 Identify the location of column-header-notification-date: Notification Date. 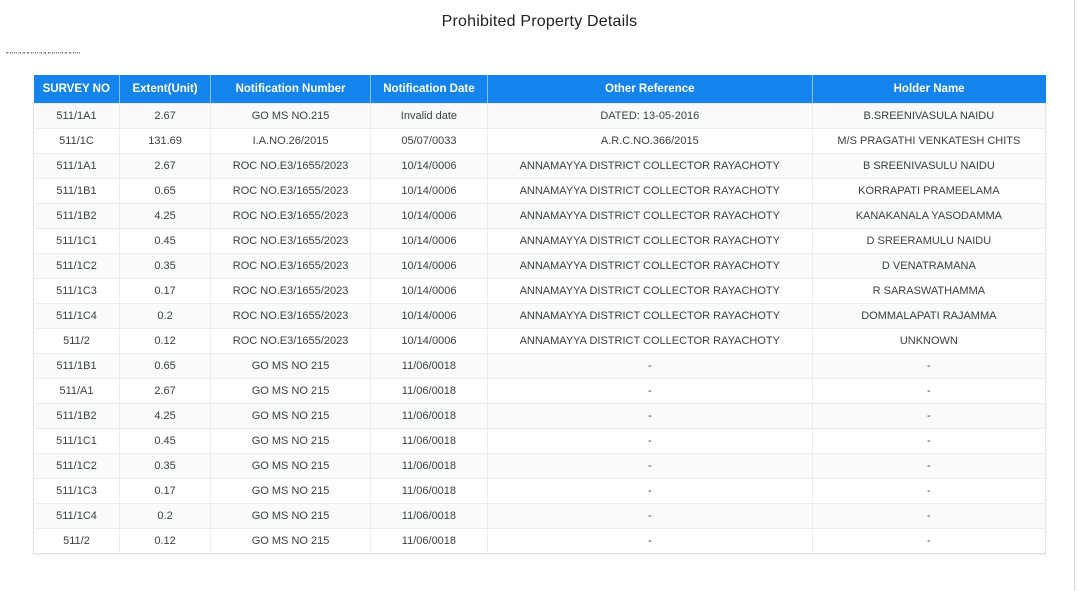
(429, 89).